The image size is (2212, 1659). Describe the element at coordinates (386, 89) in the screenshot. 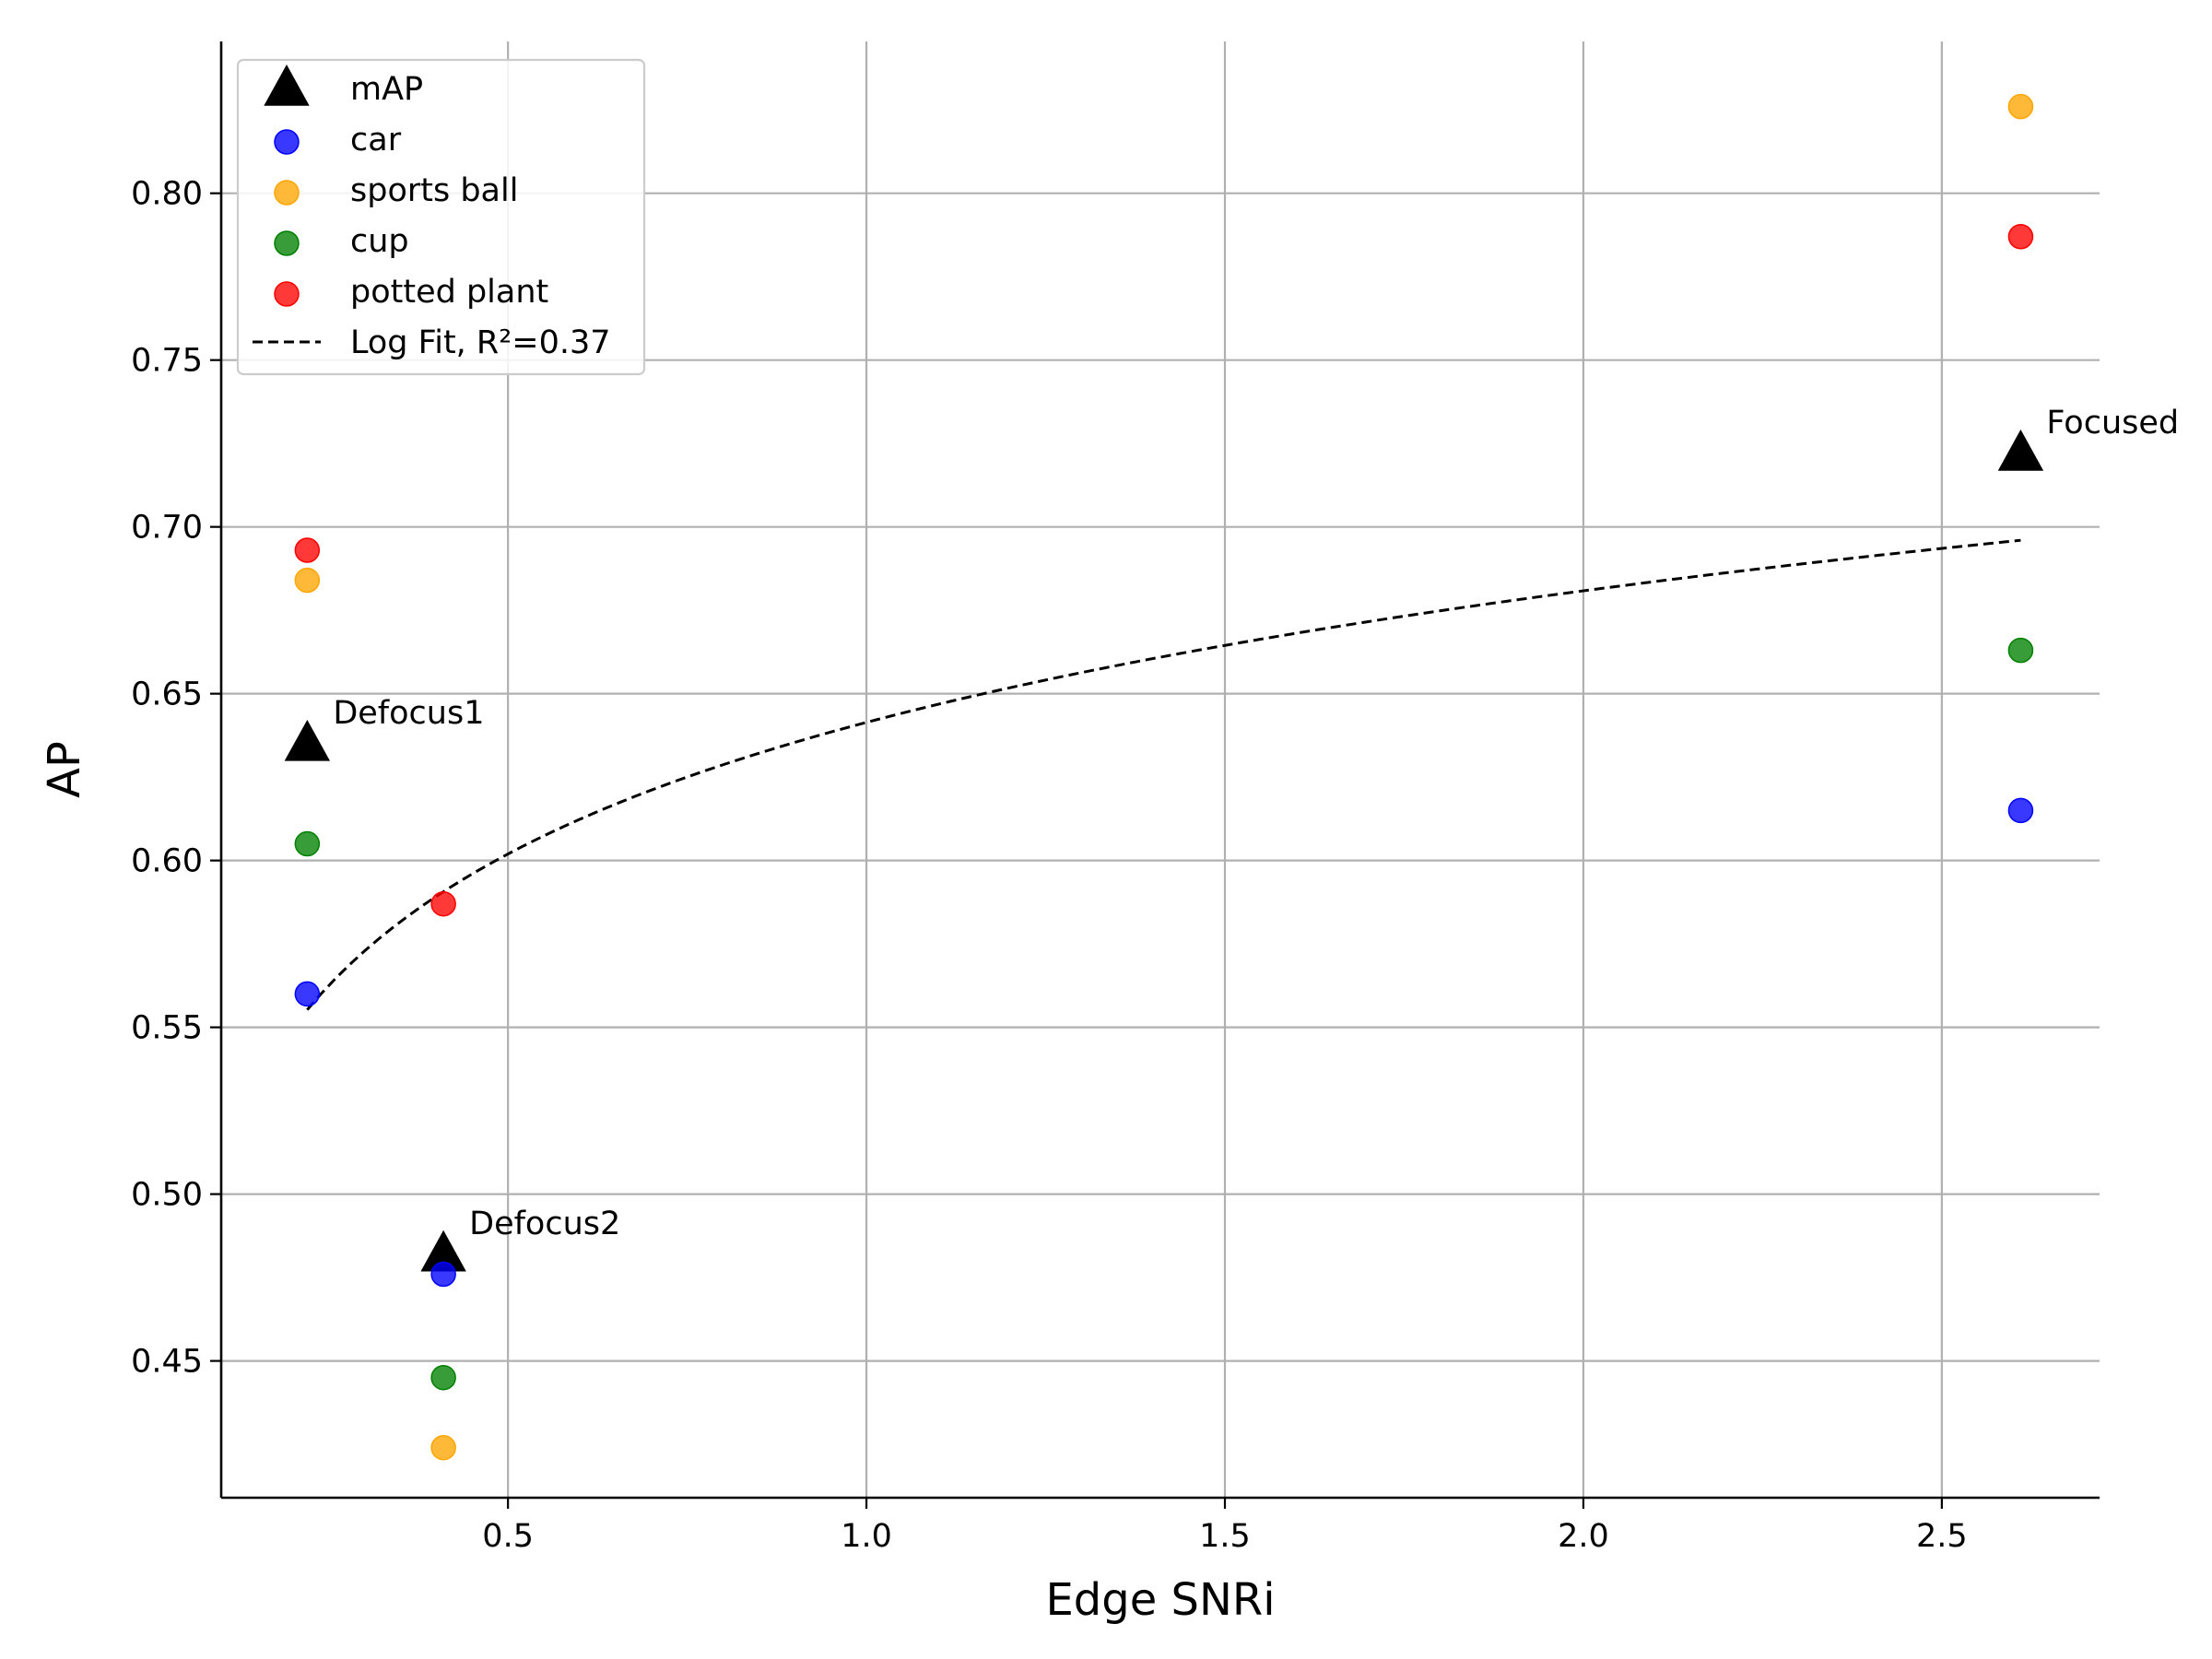

I see `legend-label-map: mAP` at that location.